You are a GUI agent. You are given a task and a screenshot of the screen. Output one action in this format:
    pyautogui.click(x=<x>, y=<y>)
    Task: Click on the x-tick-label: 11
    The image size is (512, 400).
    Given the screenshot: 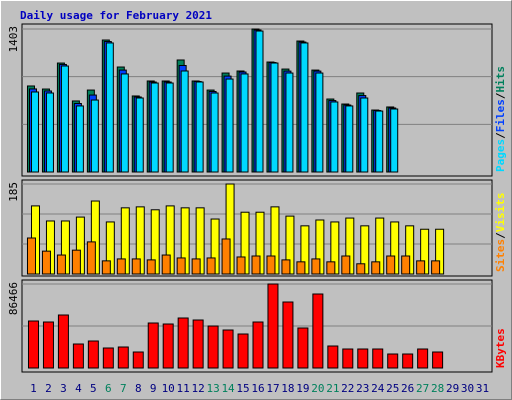 What is the action you would take?
    pyautogui.click(x=183, y=388)
    